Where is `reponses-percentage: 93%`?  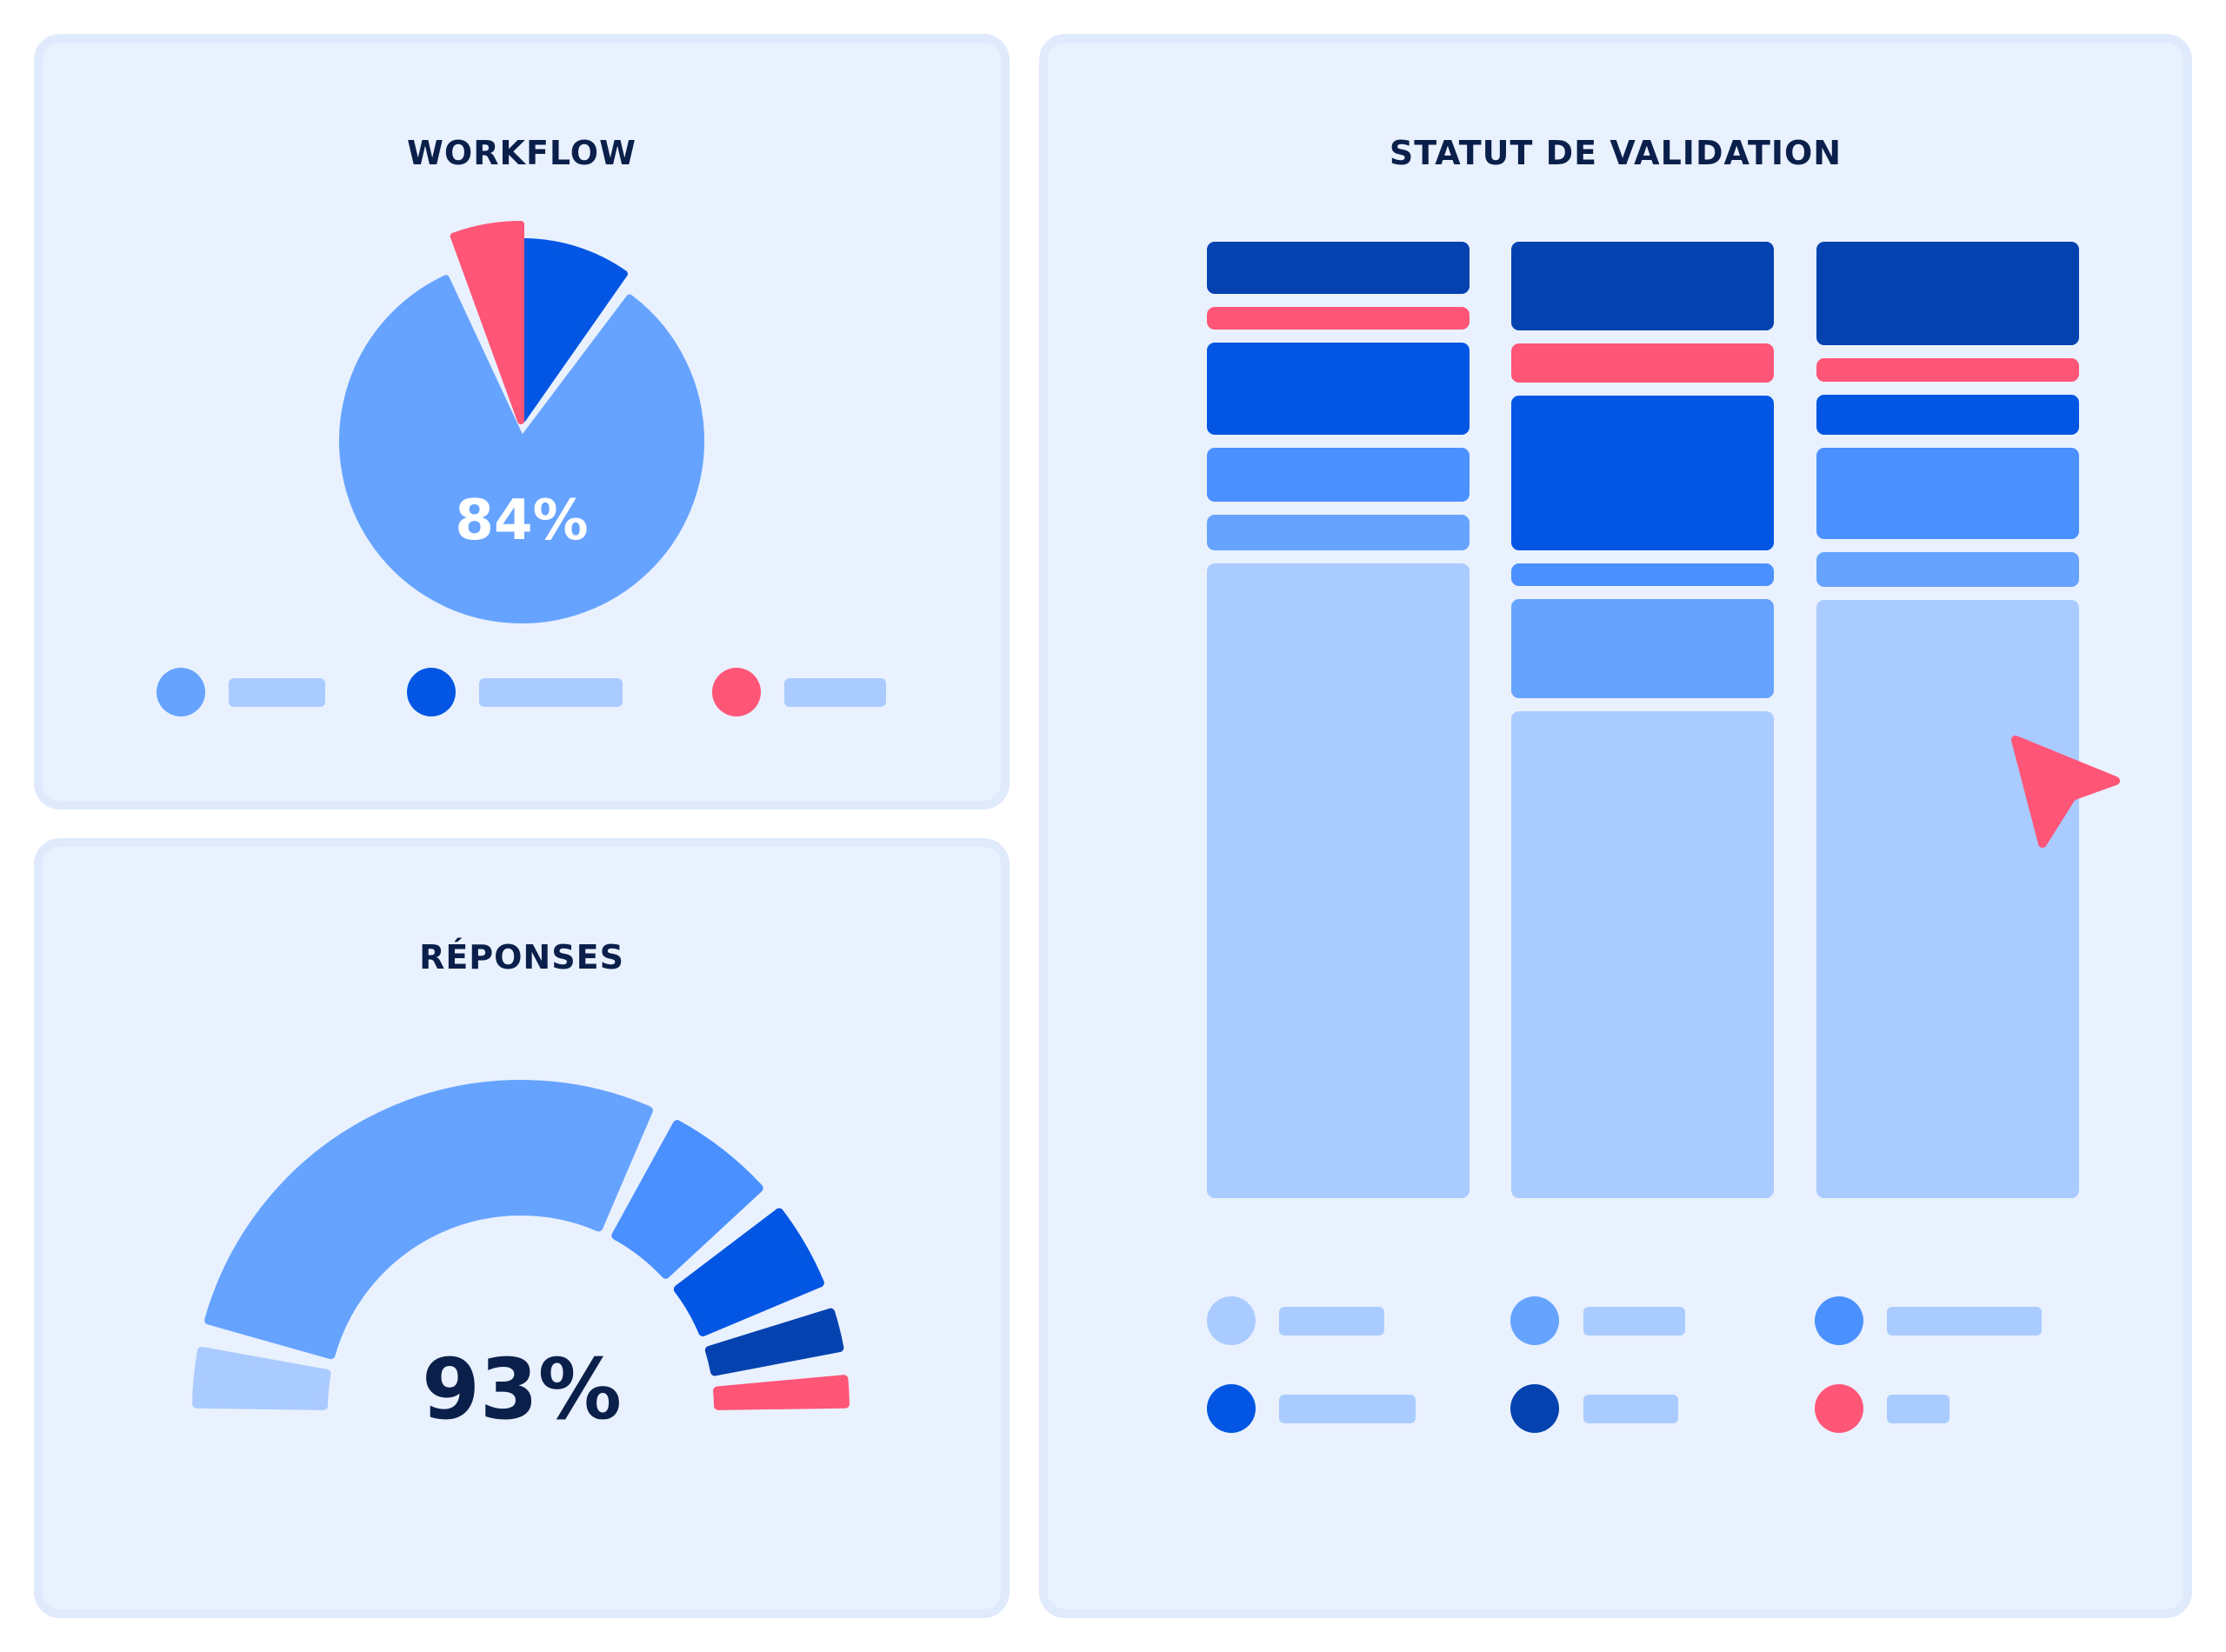
reponses-percentage: 93% is located at coordinates (522, 1389).